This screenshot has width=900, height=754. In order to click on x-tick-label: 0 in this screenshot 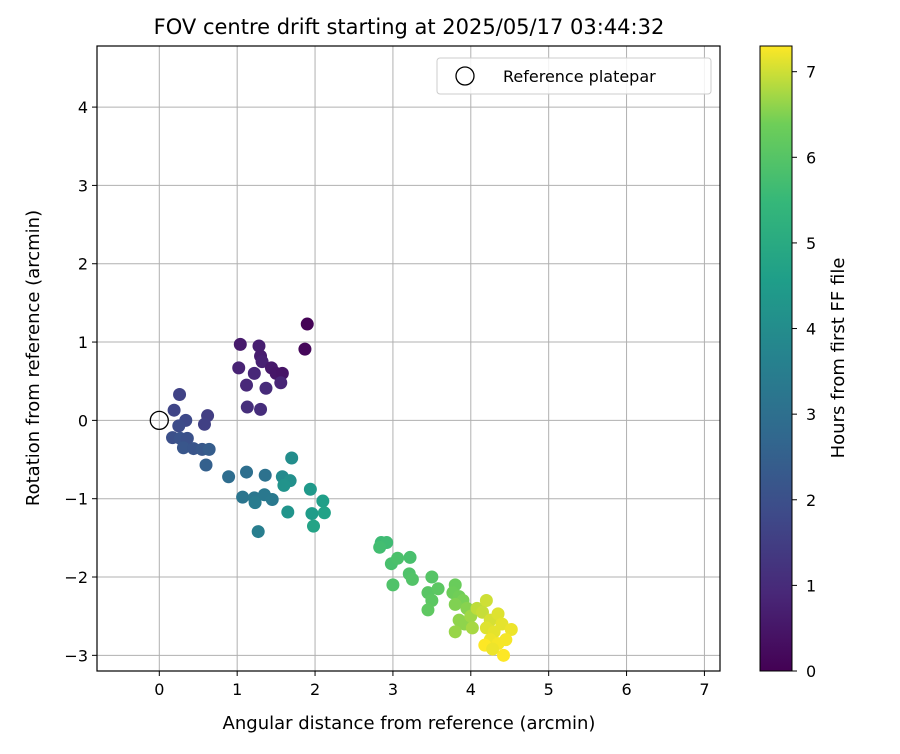, I will do `click(159, 689)`.